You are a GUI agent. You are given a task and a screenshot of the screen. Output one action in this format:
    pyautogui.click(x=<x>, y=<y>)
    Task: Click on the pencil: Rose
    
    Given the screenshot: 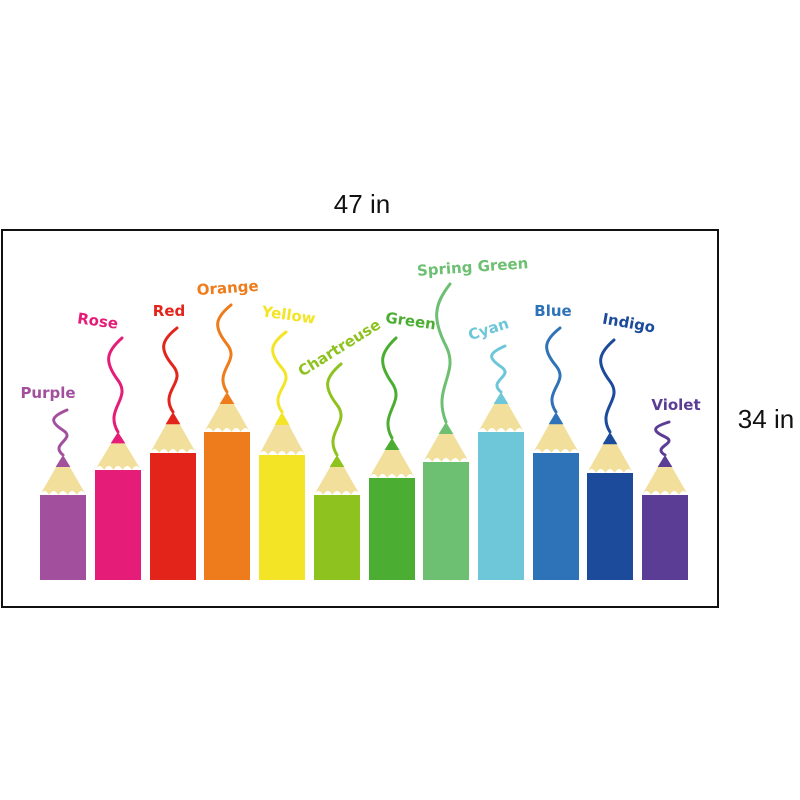 What is the action you would take?
    pyautogui.click(x=108, y=444)
    